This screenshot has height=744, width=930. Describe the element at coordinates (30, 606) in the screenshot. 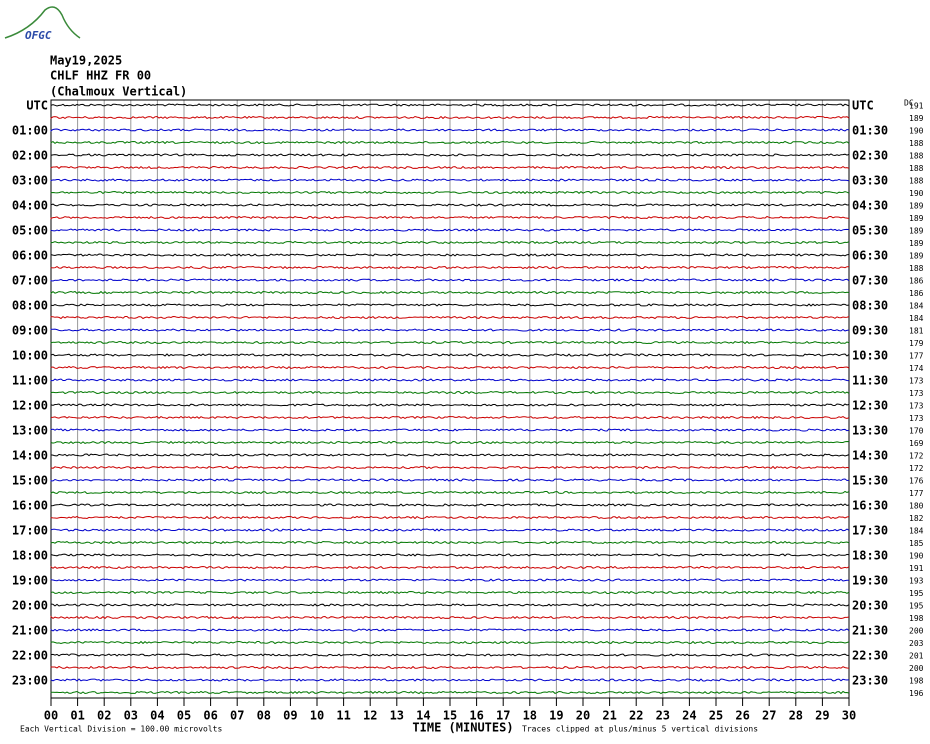

I see `left-label: 20:00` at that location.